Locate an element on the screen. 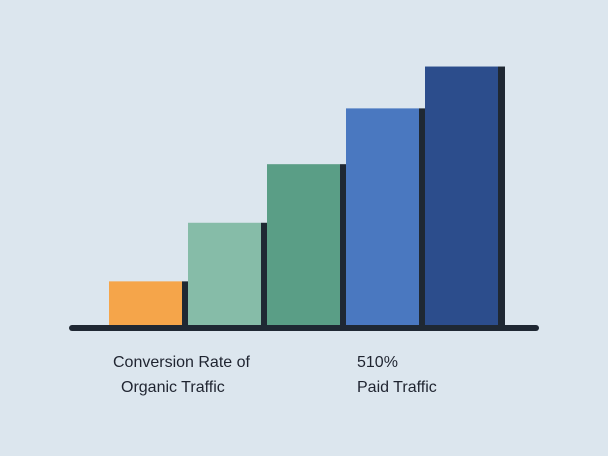  bar-1-shadow is located at coordinates (185, 303).